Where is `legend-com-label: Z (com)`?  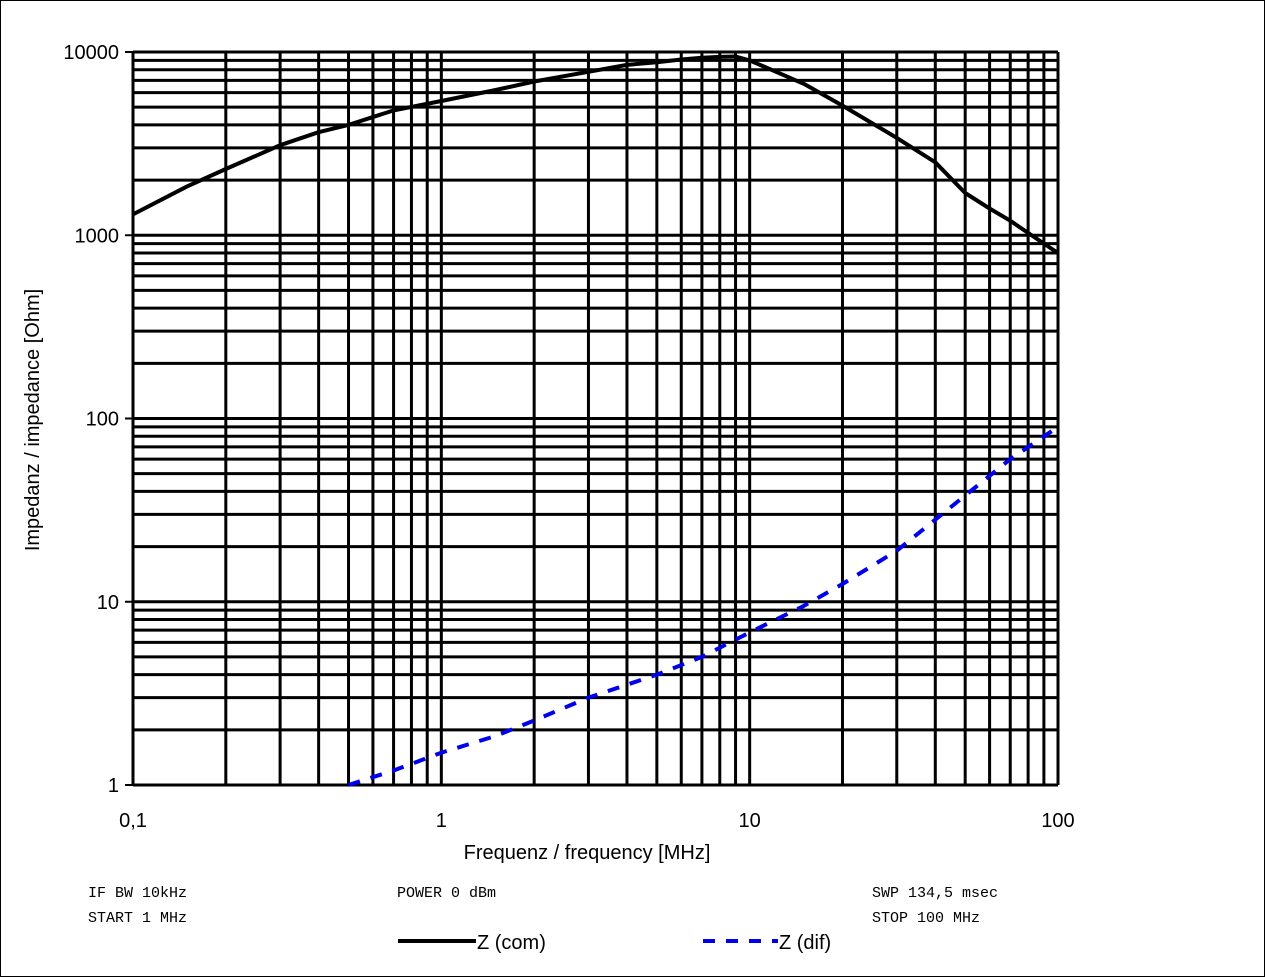 legend-com-label: Z (com) is located at coordinates (511, 943).